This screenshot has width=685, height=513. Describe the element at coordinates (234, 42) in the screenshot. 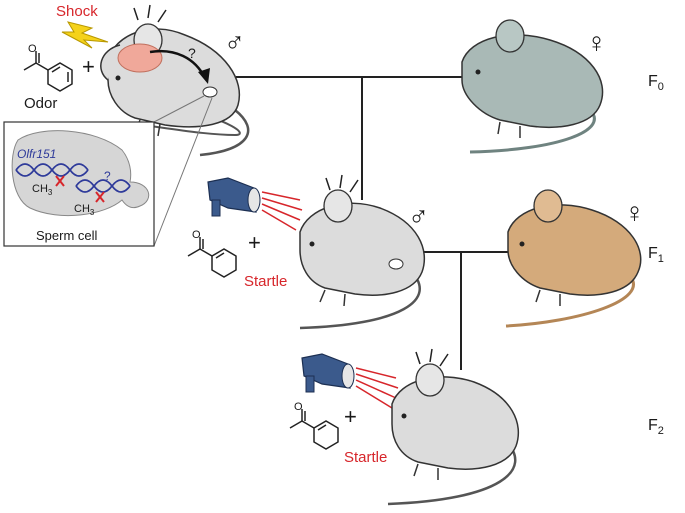

I see `male-symbol-f0: ♂` at that location.